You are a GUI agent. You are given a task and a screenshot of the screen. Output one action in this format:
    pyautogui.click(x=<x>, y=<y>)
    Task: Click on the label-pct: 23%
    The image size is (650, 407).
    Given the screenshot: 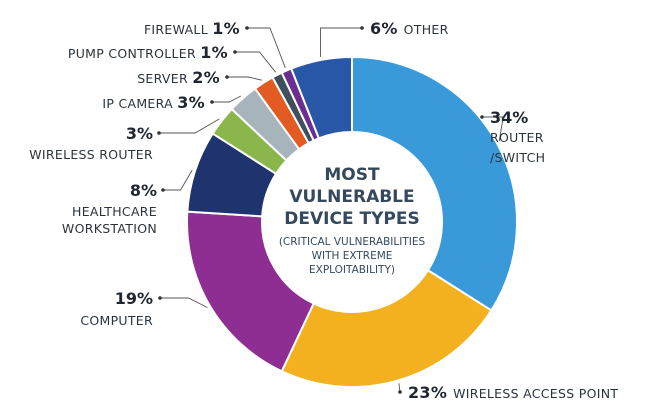 What is the action you would take?
    pyautogui.click(x=430, y=392)
    